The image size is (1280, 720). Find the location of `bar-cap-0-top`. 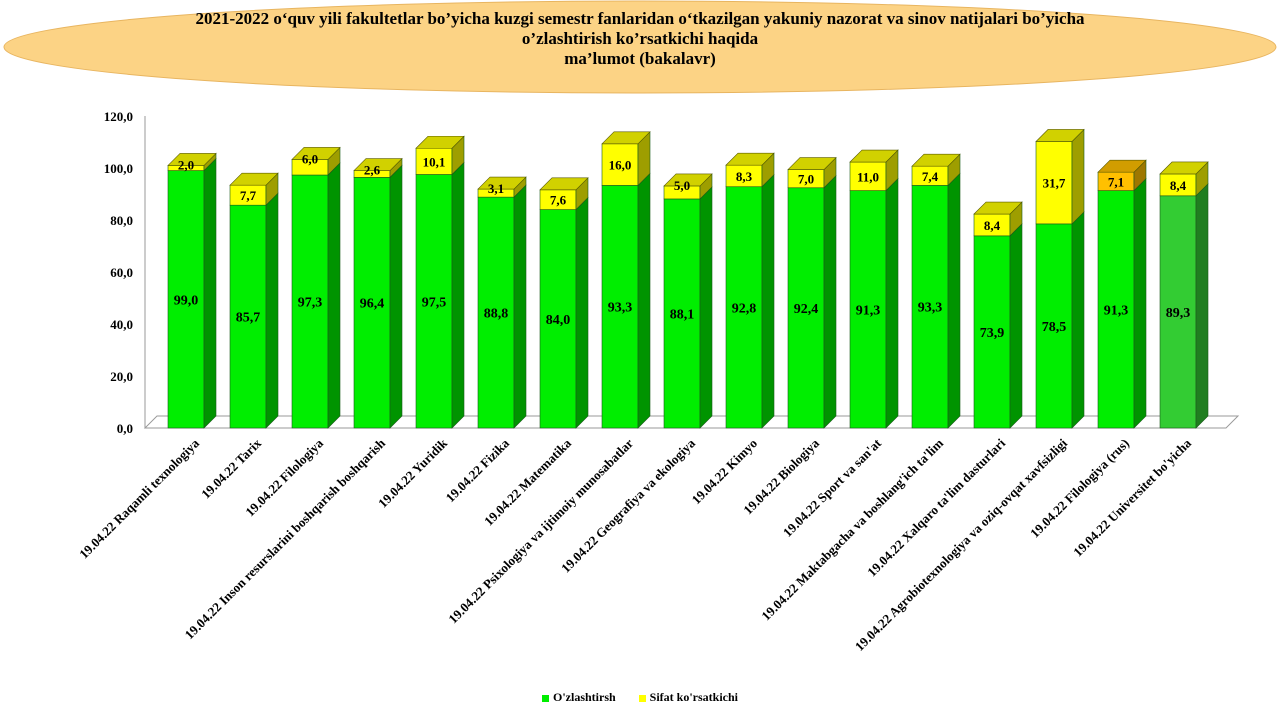

bar-cap-0-top is located at coordinates (192, 159).